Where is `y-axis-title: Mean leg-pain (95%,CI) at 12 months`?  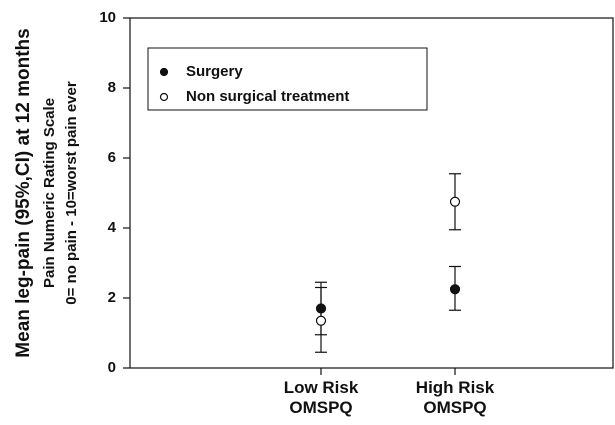 y-axis-title: Mean leg-pain (95%,CI) at 12 months is located at coordinates (23, 192).